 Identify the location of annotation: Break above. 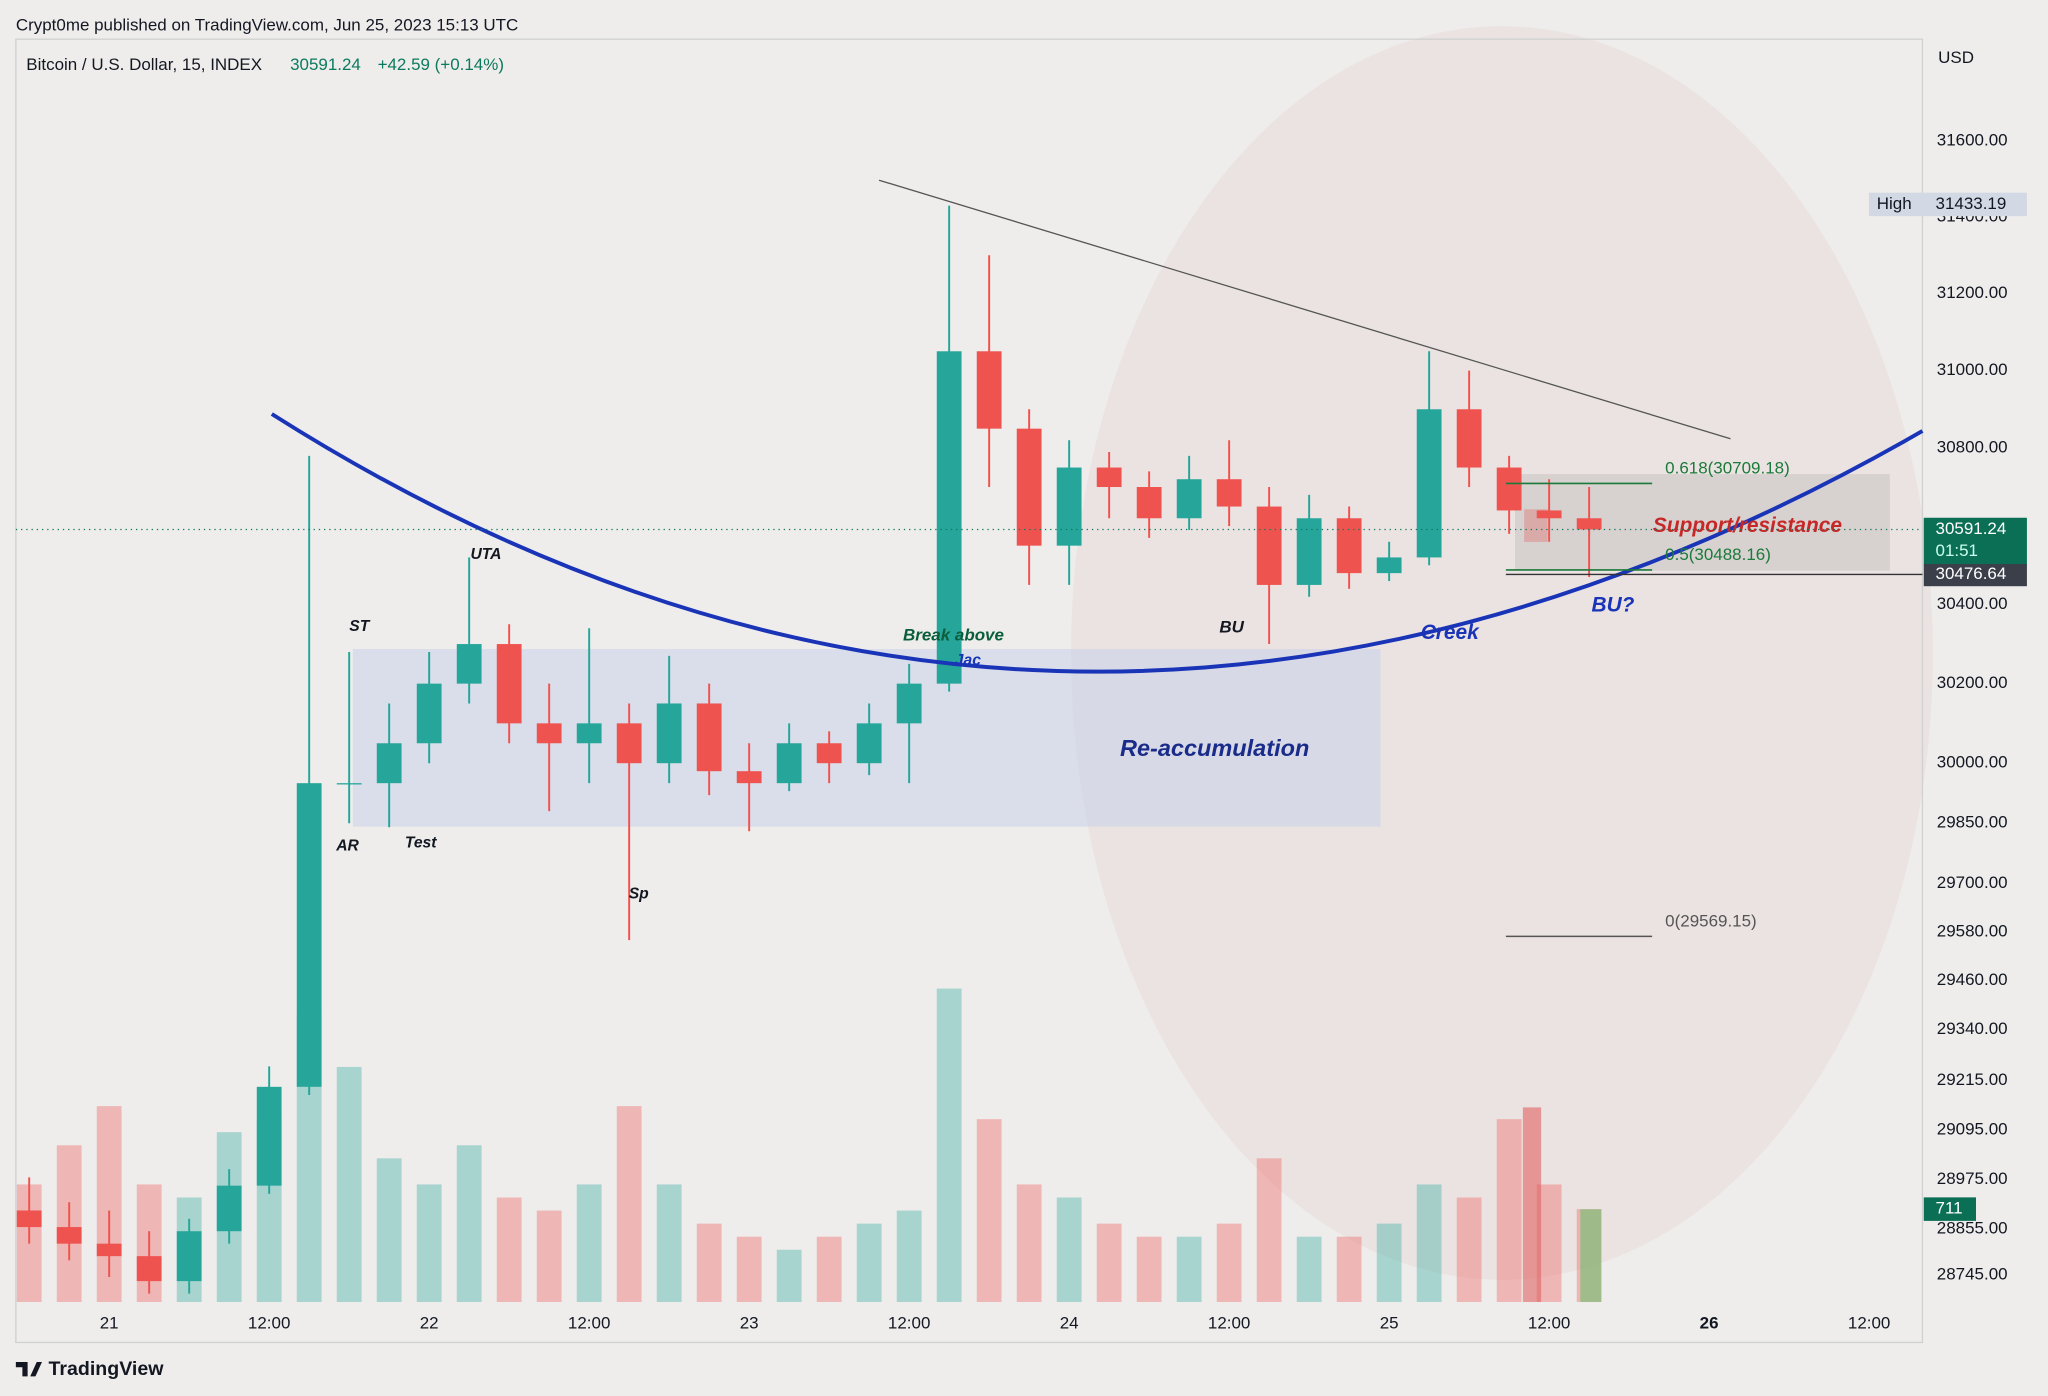
(953, 634).